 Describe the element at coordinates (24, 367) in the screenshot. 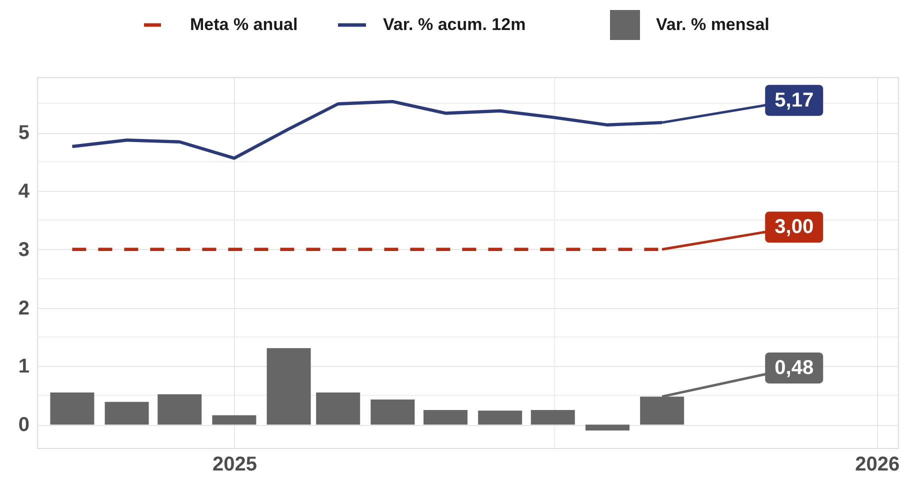

I see `y-tick-label: 1` at that location.